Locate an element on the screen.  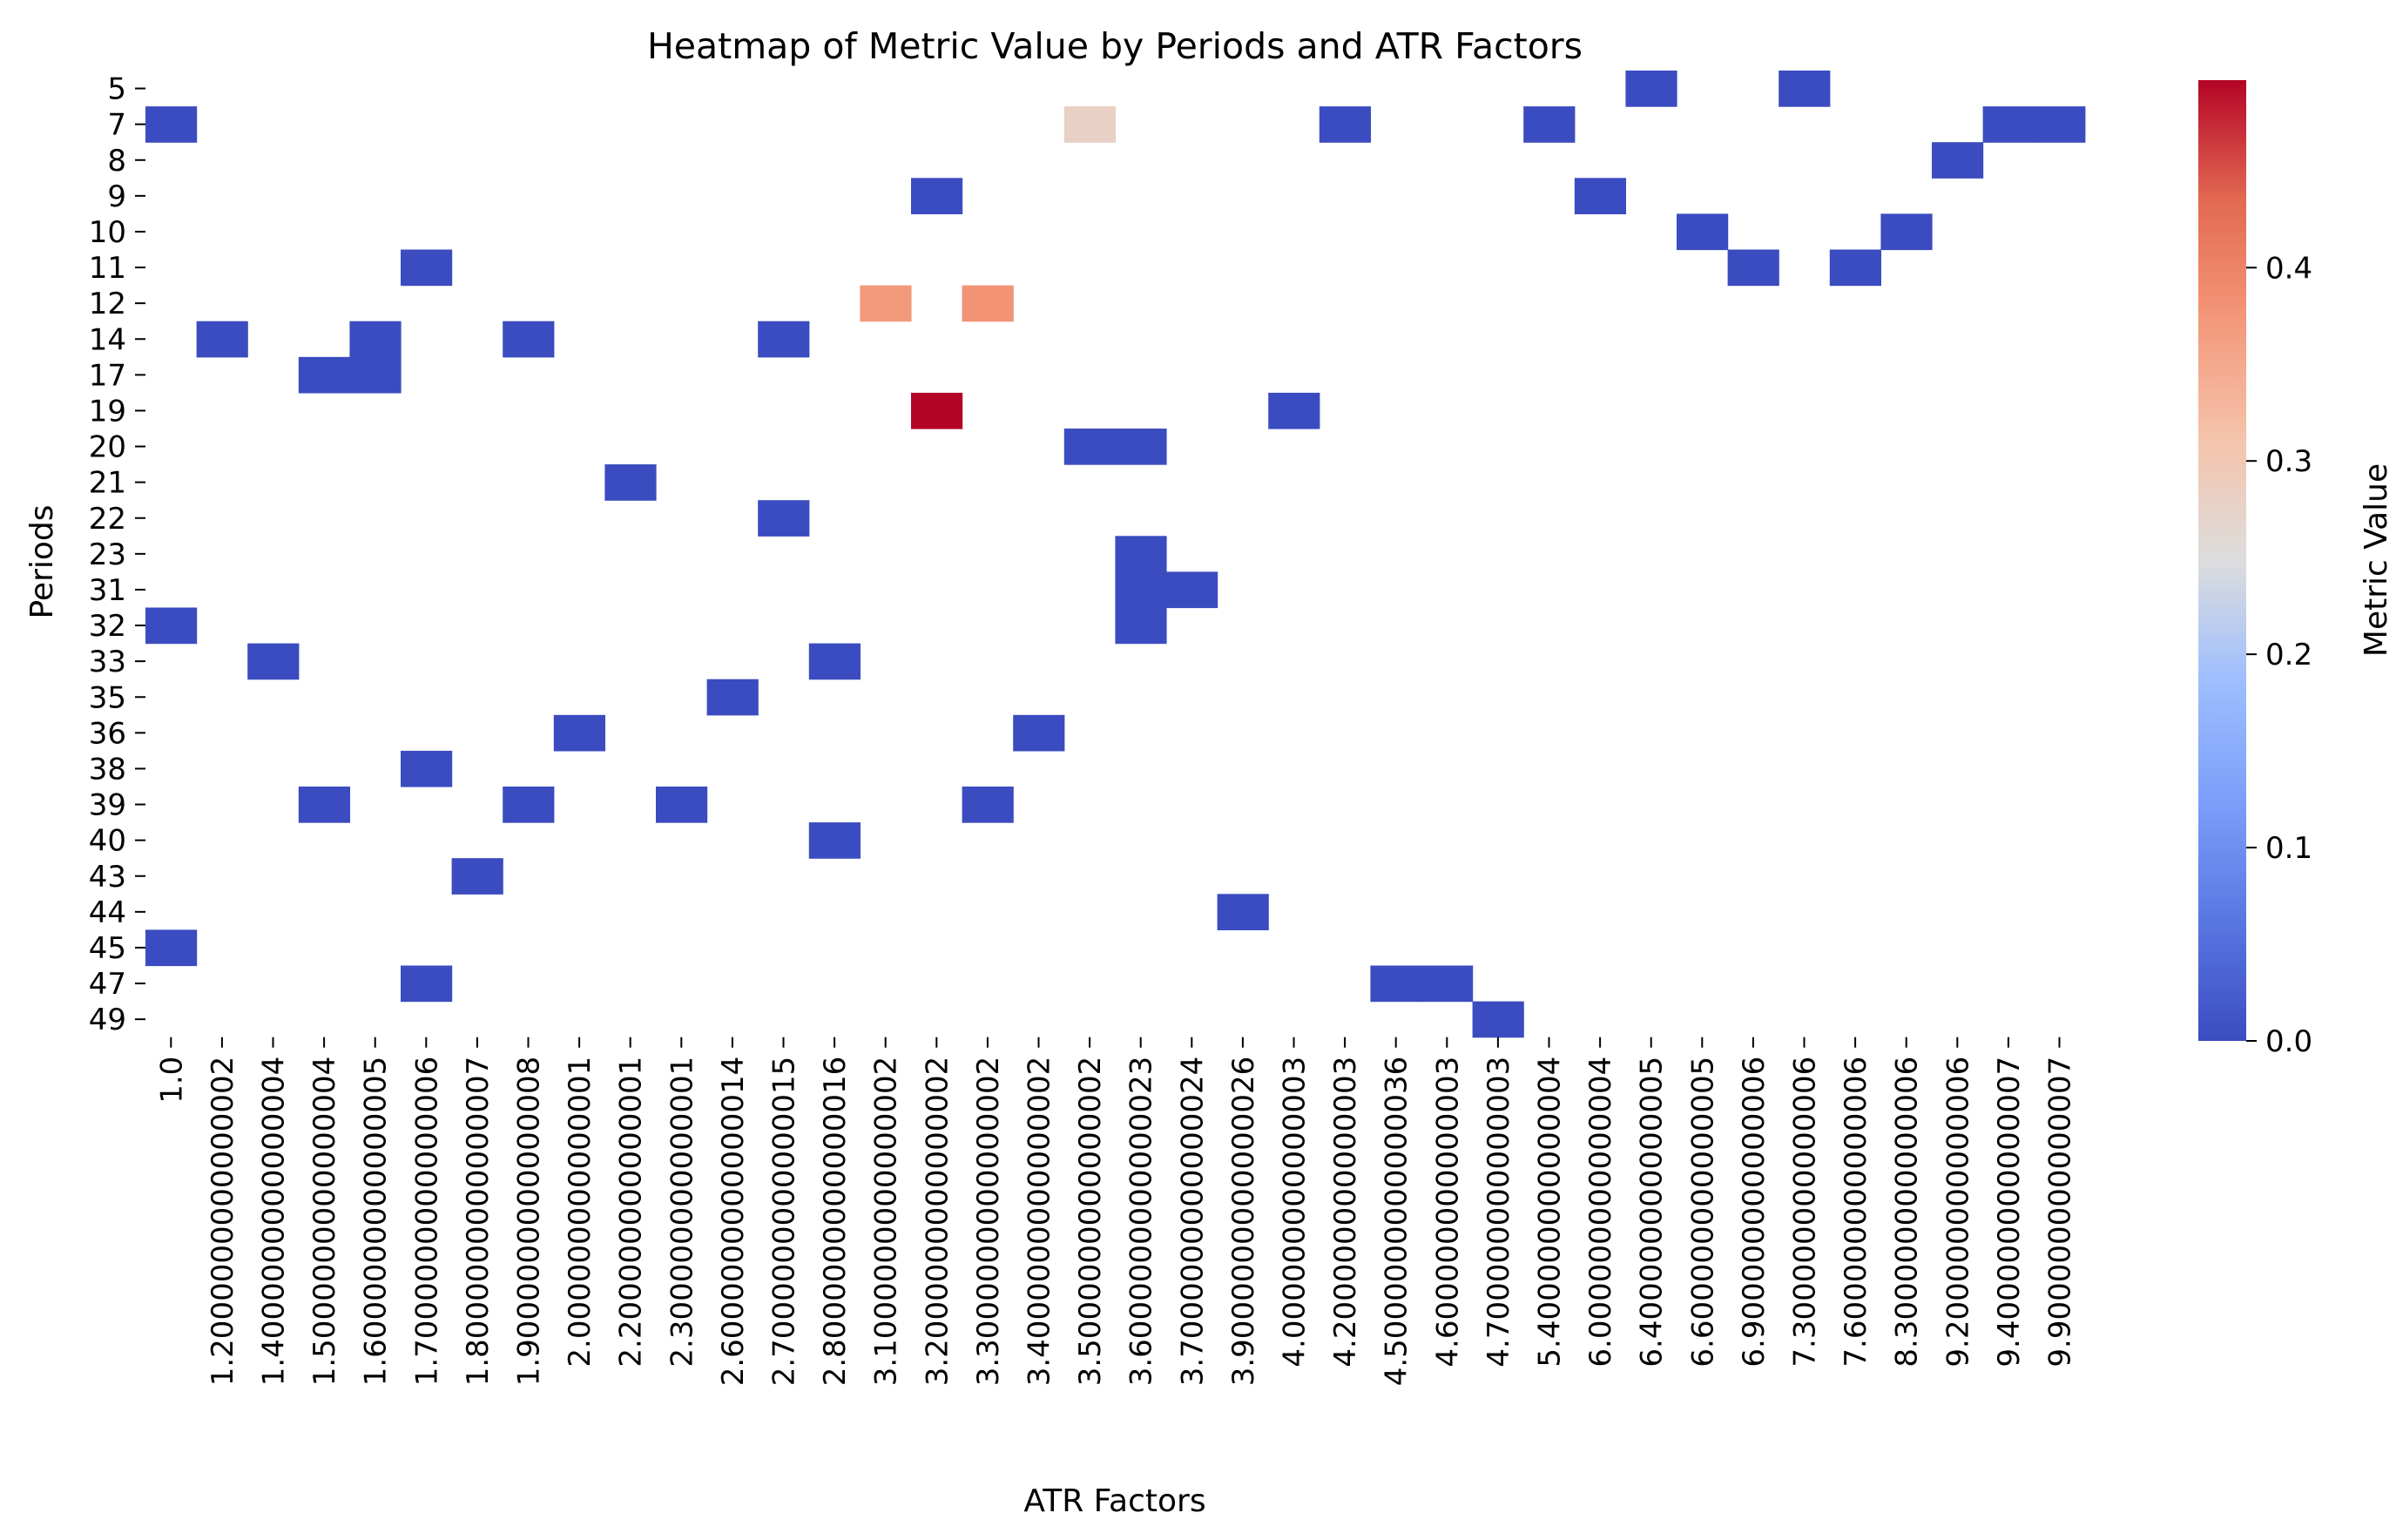
x-tick-label: 1.8000000000000007 is located at coordinates (478, 1222).